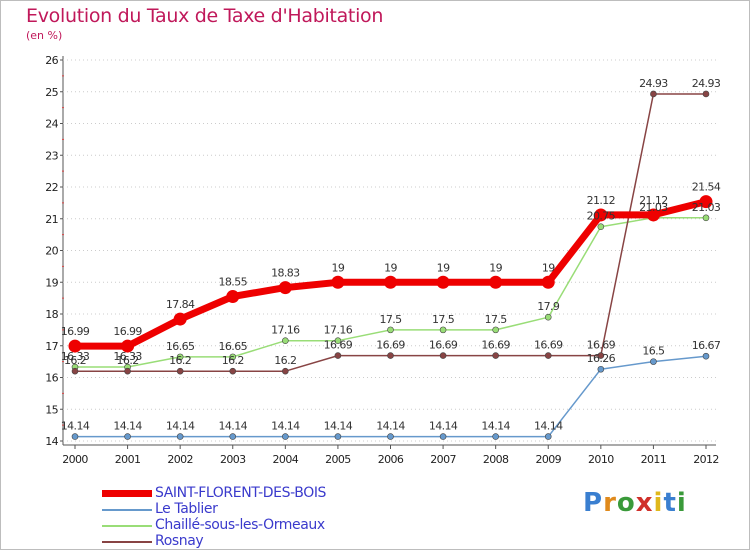 This screenshot has height=550, width=750. Describe the element at coordinates (285, 273) in the screenshot. I see `data-label: 18.83` at that location.